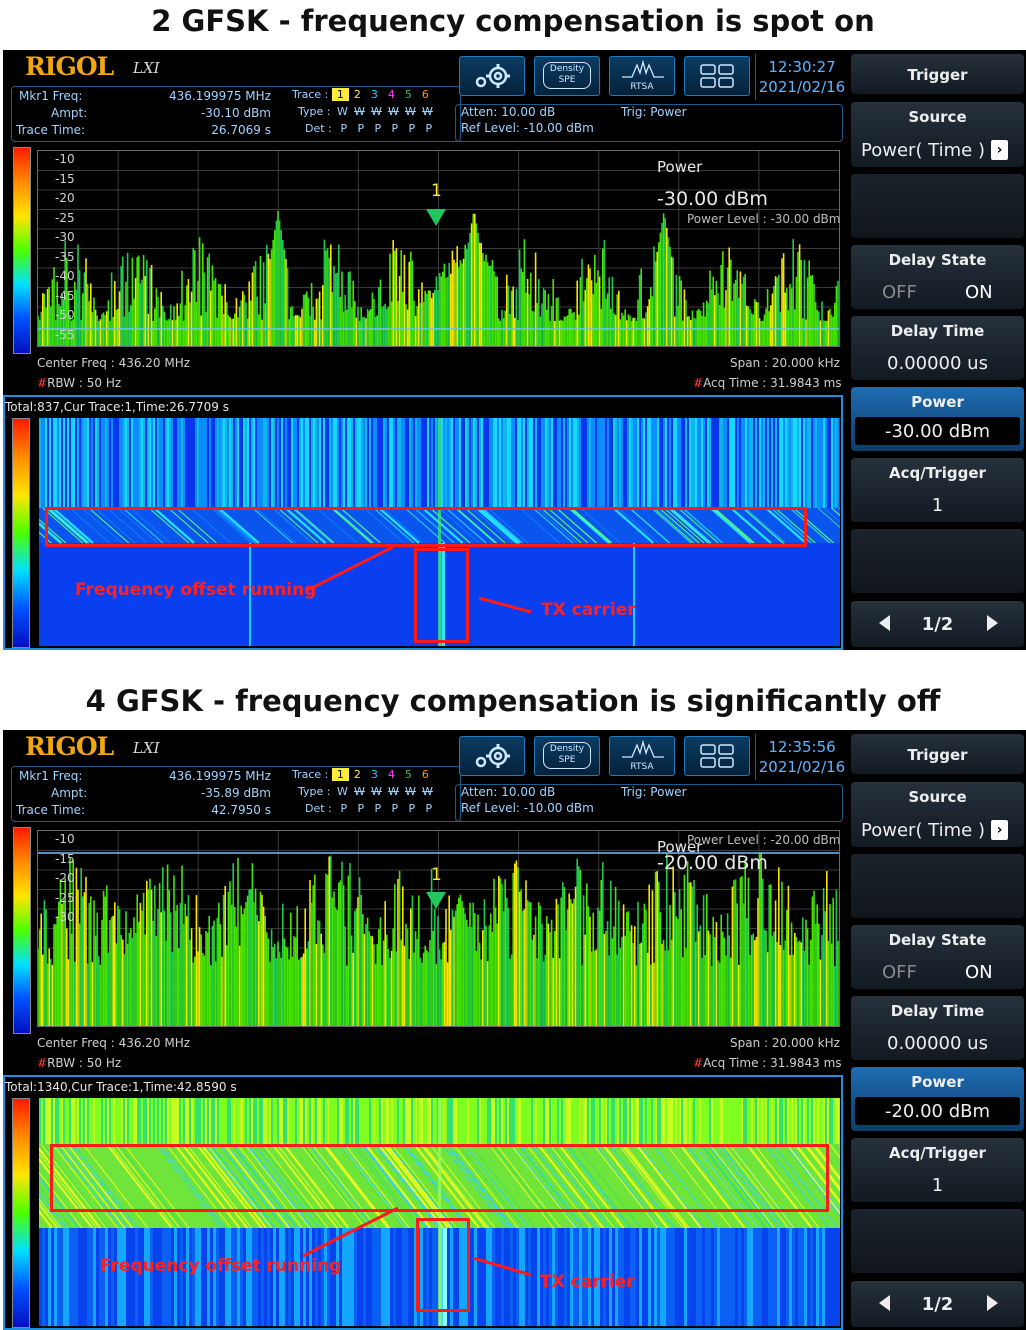  I want to click on gear-icon, so click(492, 756).